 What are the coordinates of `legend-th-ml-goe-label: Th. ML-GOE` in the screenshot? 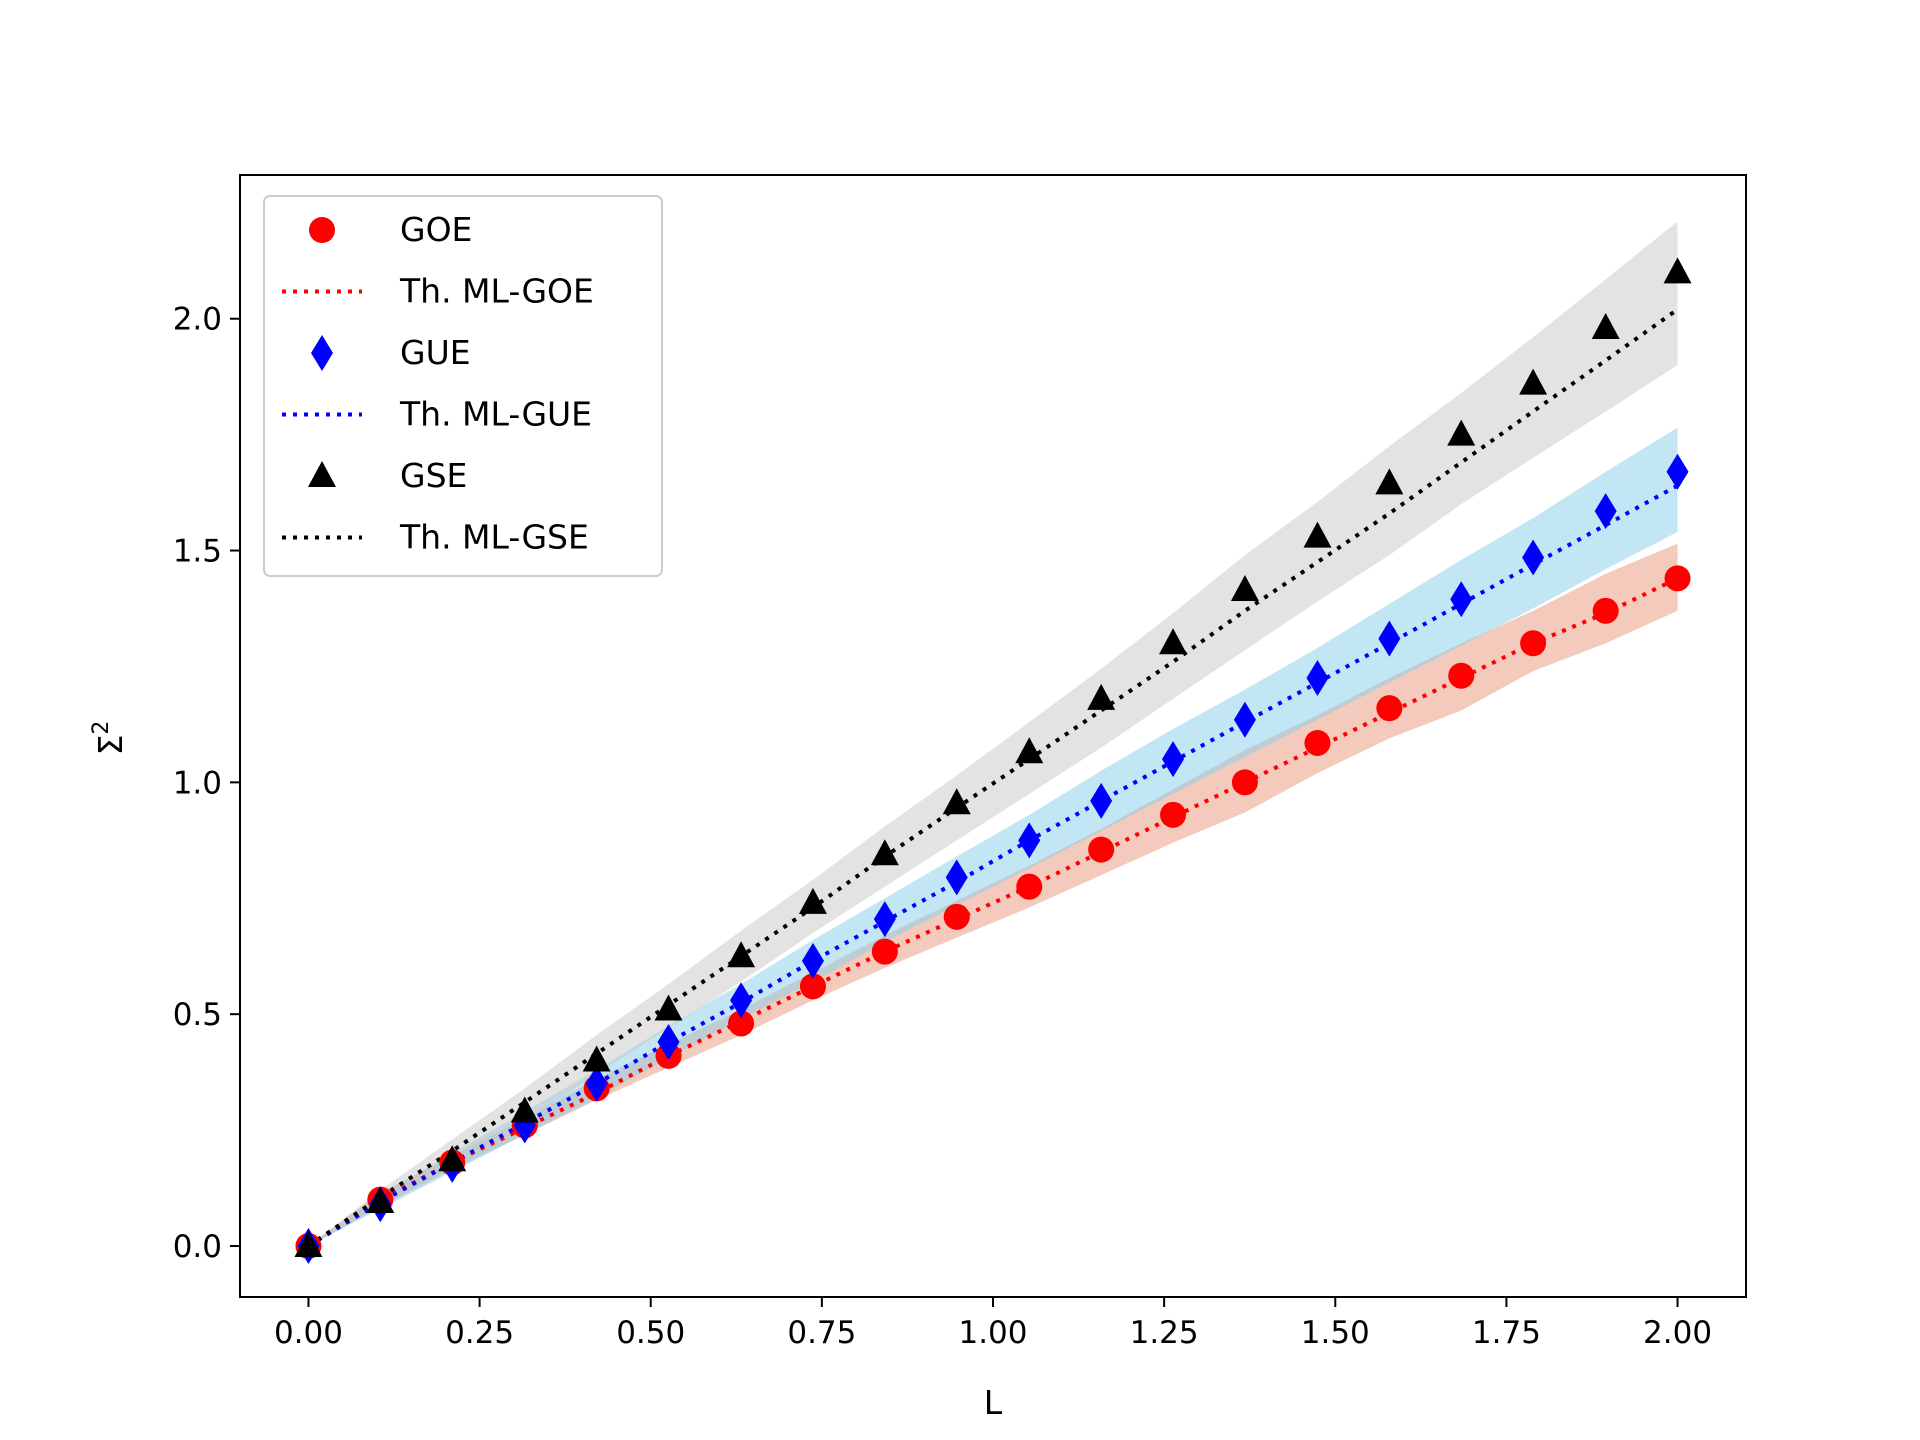 It's located at (496, 291).